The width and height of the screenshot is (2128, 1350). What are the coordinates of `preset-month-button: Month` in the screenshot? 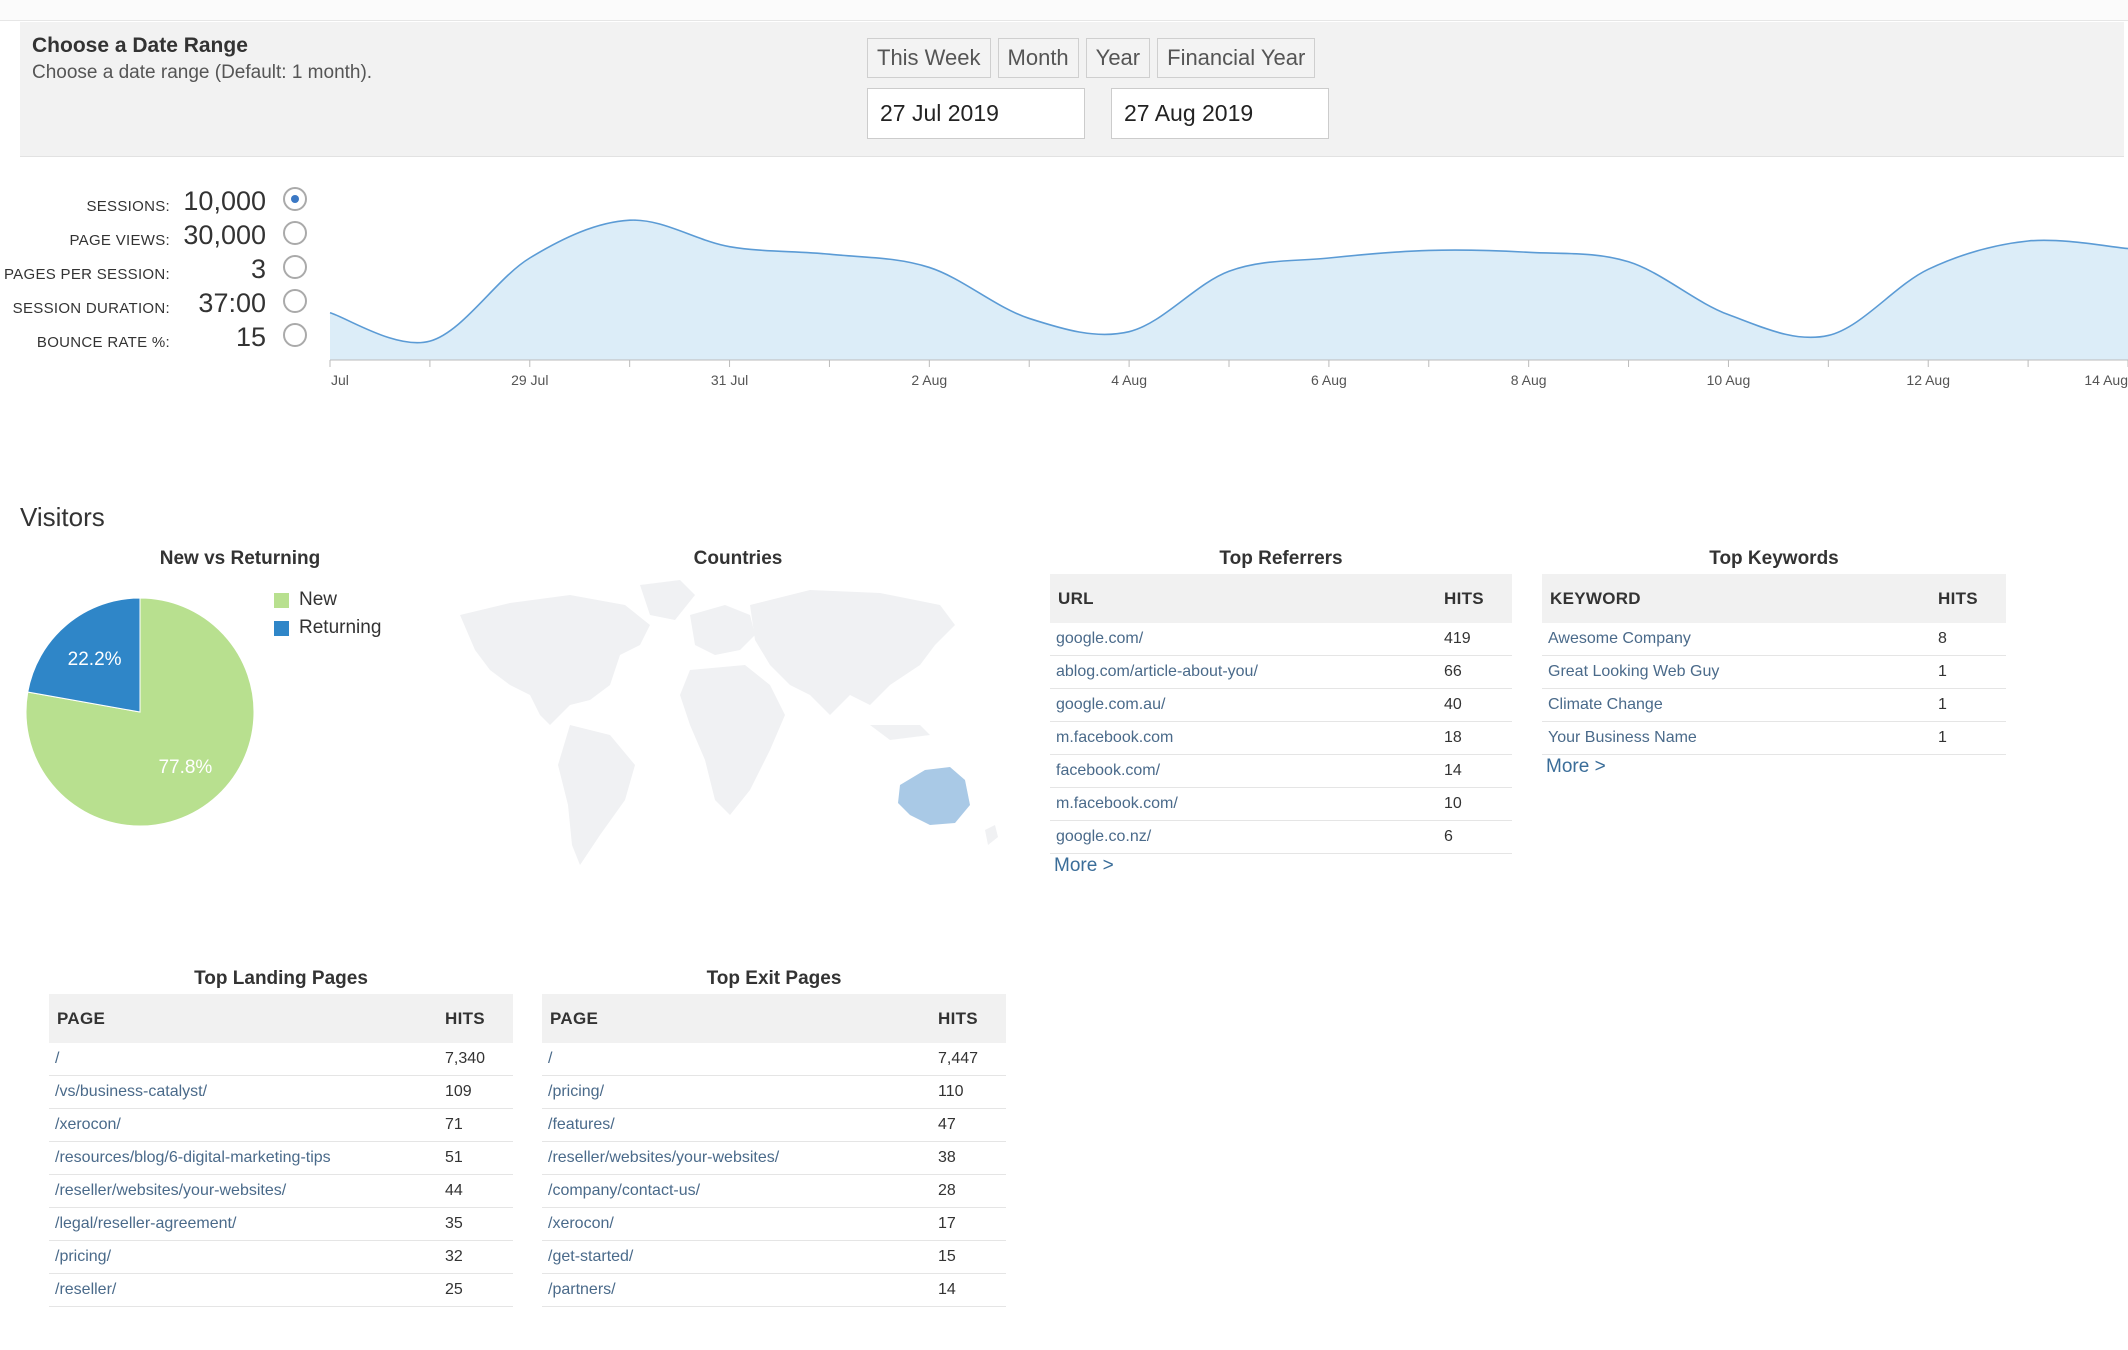 It's located at (1038, 58).